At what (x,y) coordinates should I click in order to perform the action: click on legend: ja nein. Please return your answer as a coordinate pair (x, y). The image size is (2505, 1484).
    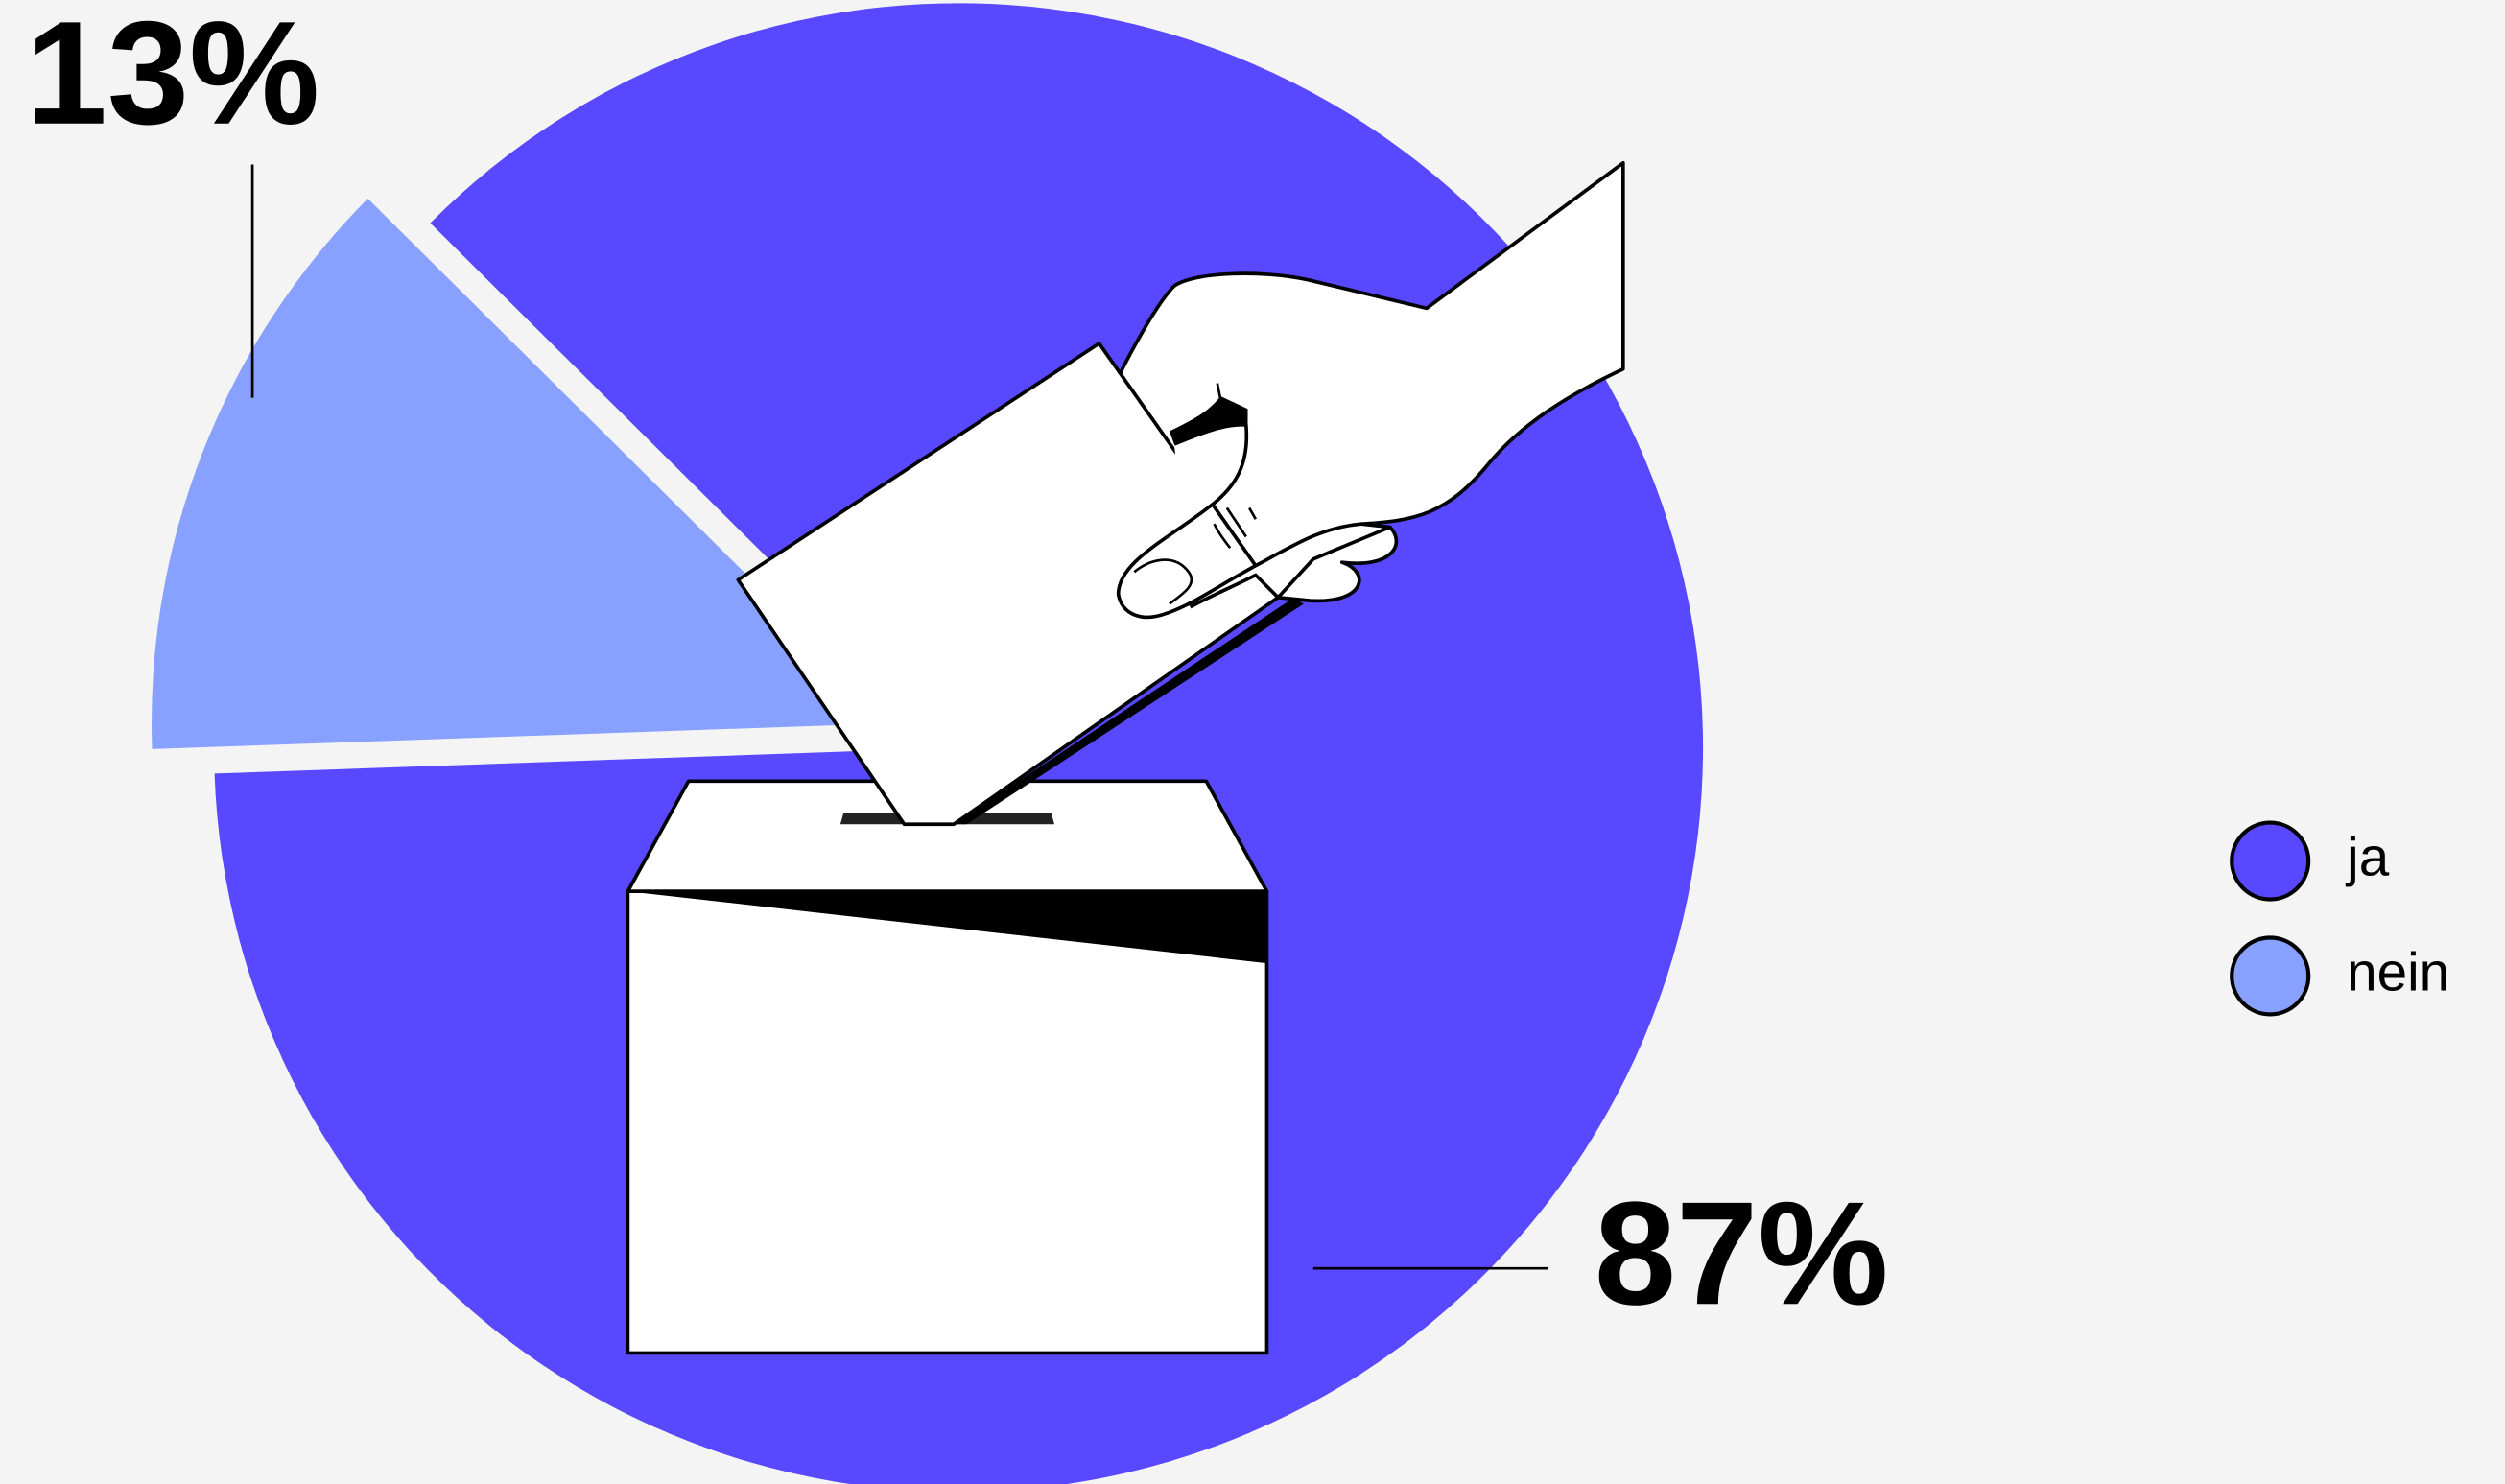
    Looking at the image, I should click on (2340, 919).